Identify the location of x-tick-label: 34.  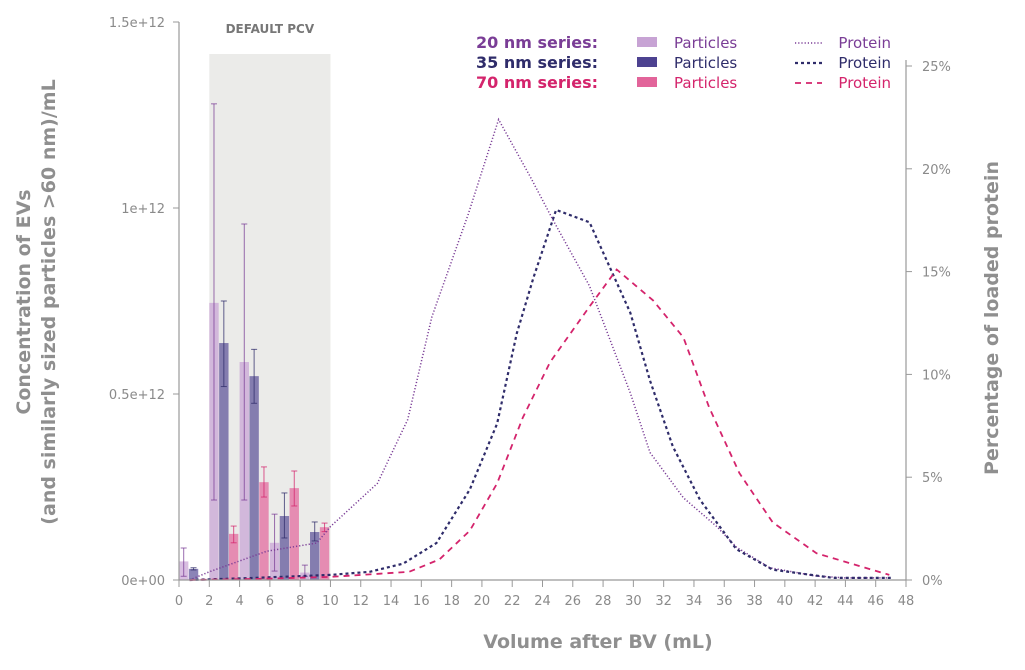
(694, 601).